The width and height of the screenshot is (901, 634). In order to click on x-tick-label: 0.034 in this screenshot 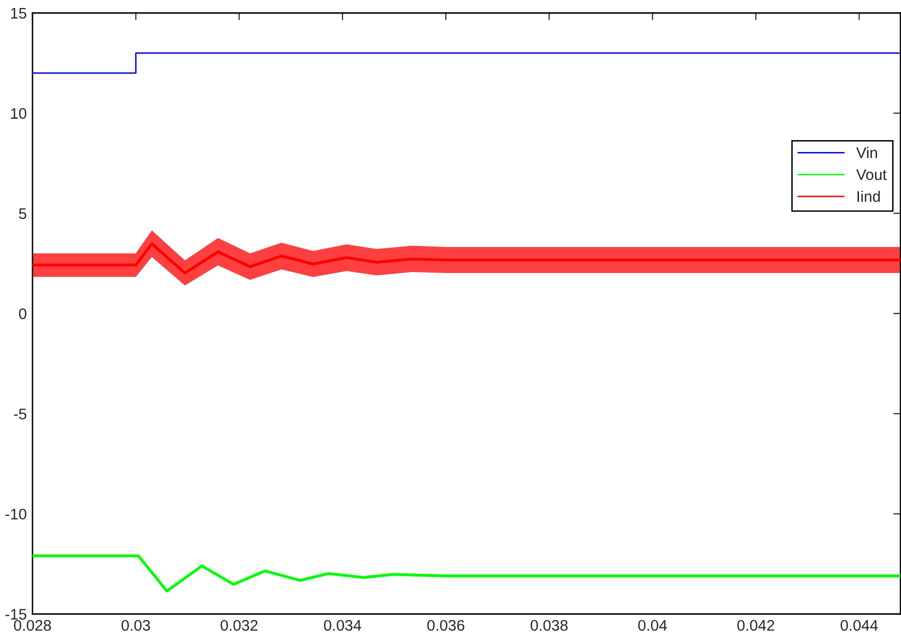, I will do `click(343, 625)`.